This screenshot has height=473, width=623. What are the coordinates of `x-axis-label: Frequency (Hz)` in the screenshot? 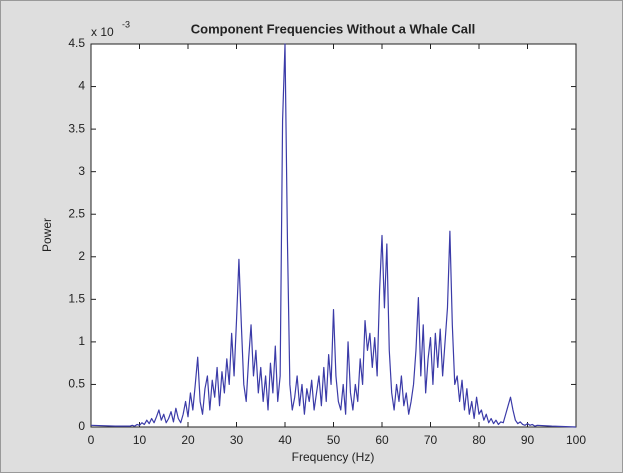 It's located at (333, 457).